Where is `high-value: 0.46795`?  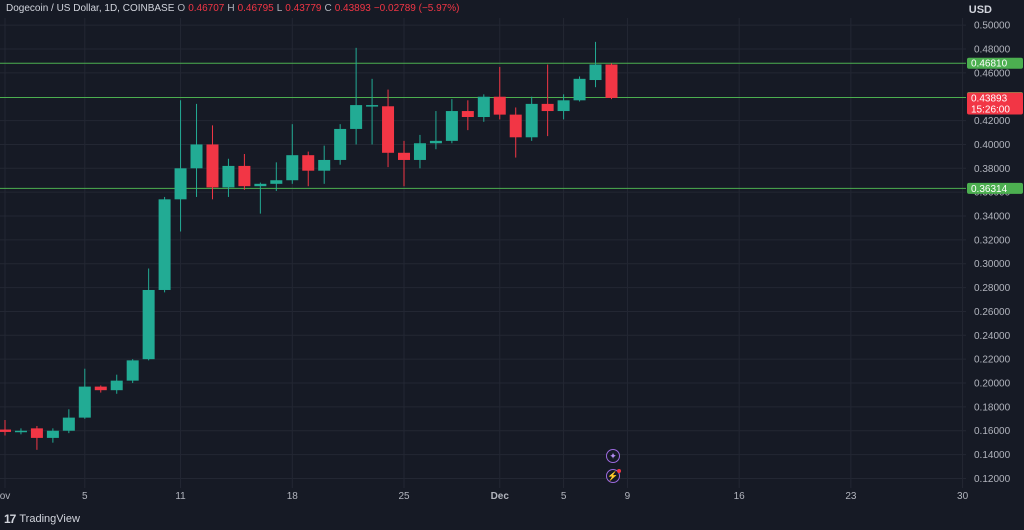
high-value: 0.46795 is located at coordinates (255, 8).